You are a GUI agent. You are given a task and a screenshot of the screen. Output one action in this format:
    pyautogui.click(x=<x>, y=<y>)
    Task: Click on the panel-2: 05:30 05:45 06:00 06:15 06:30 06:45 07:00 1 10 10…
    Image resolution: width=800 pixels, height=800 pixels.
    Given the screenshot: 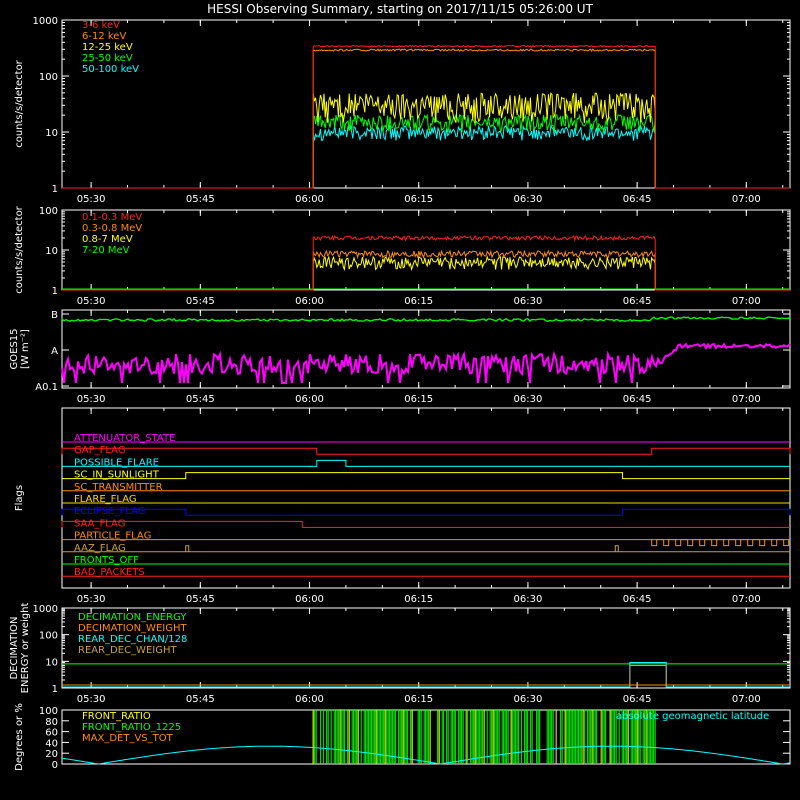 What is the action you would take?
    pyautogui.click(x=402, y=256)
    